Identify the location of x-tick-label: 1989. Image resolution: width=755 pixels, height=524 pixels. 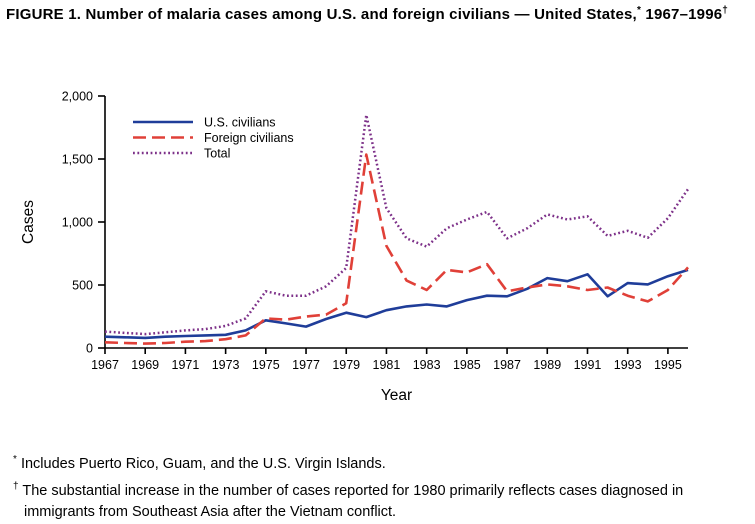
(547, 365).